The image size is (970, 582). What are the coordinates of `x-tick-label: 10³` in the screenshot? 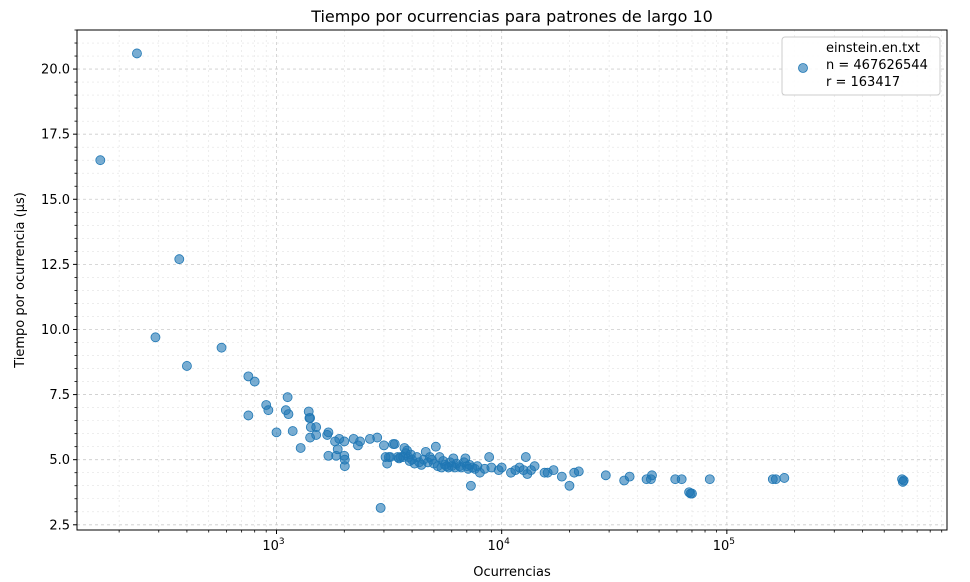 It's located at (273, 545).